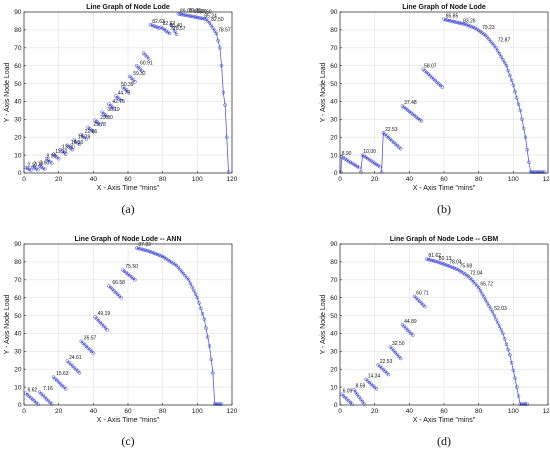 The width and height of the screenshot is (550, 454). What do you see at coordinates (18, 102) in the screenshot?
I see `y-tick-label: 40` at bounding box center [18, 102].